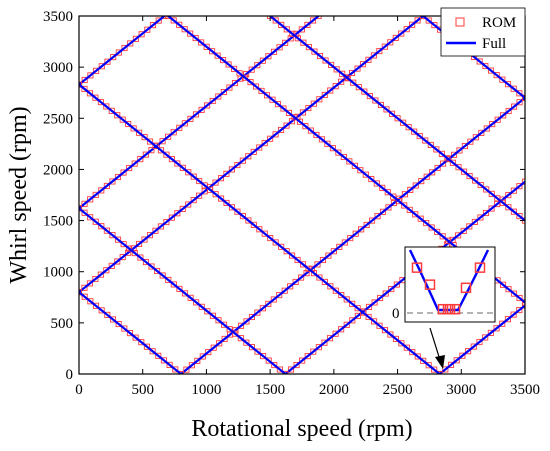  What do you see at coordinates (70, 375) in the screenshot?
I see `y-tick-label: 0` at bounding box center [70, 375].